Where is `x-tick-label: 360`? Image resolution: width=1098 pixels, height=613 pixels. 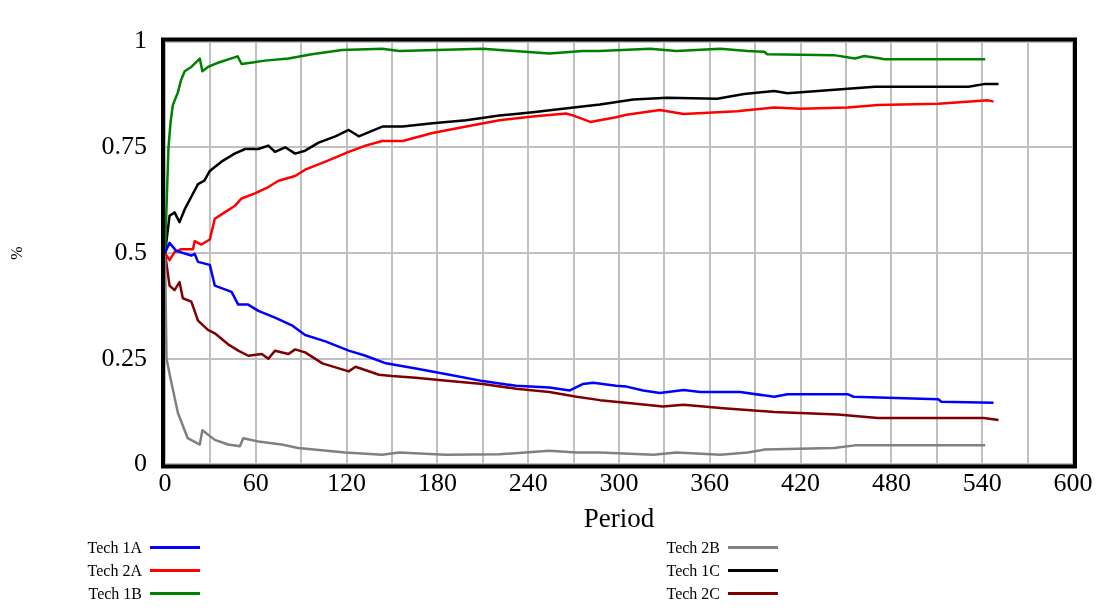
x-tick-label: 360 is located at coordinates (710, 482).